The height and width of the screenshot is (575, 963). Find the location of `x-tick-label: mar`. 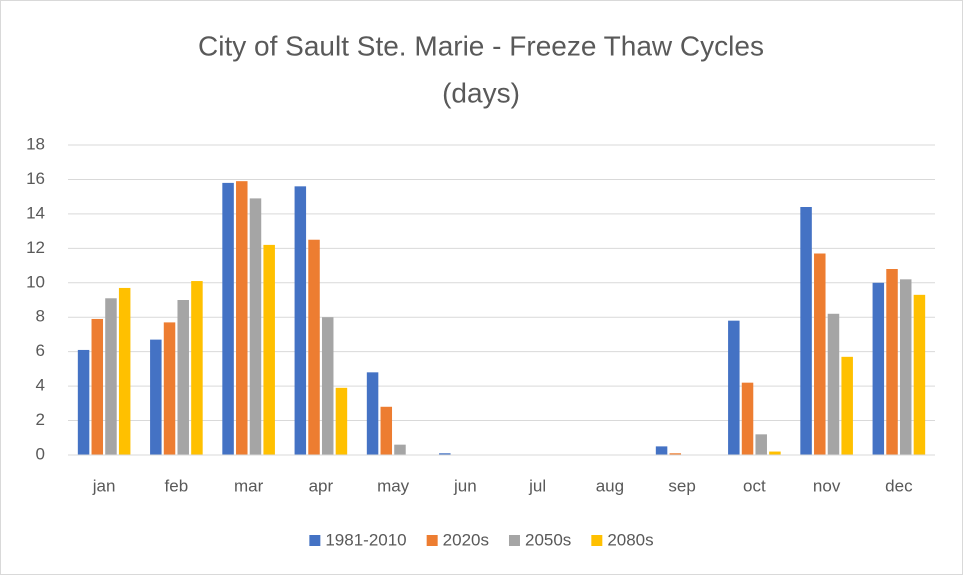

x-tick-label: mar is located at coordinates (249, 485).